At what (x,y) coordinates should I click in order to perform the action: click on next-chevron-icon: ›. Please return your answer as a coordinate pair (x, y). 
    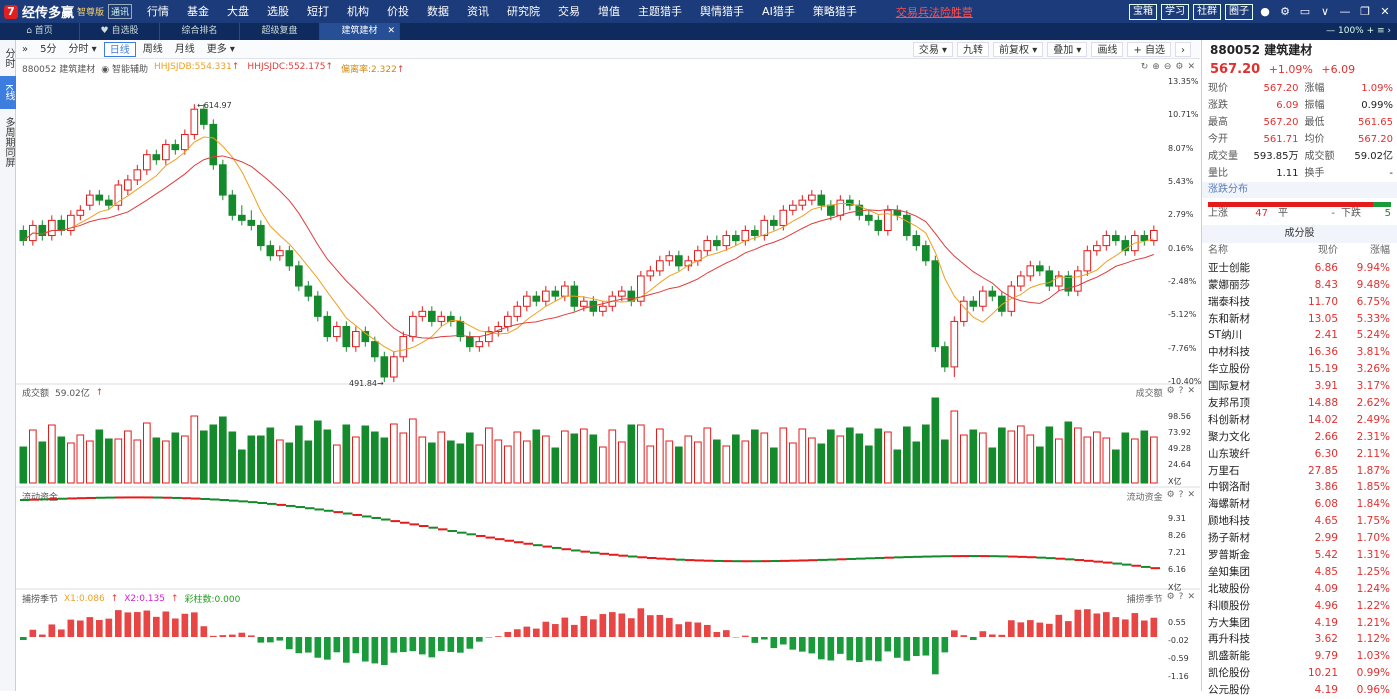
    Looking at the image, I should click on (1183, 49).